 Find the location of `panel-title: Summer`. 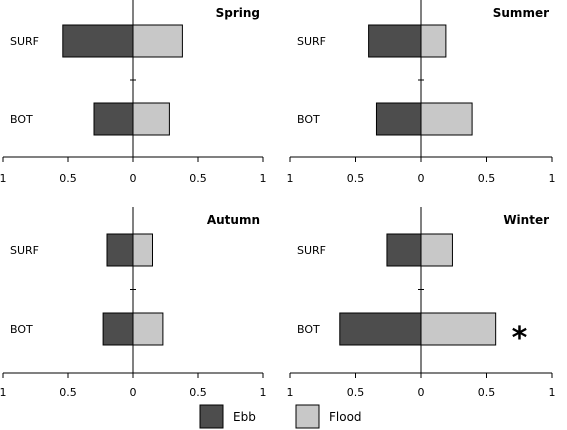

panel-title: Summer is located at coordinates (521, 13).